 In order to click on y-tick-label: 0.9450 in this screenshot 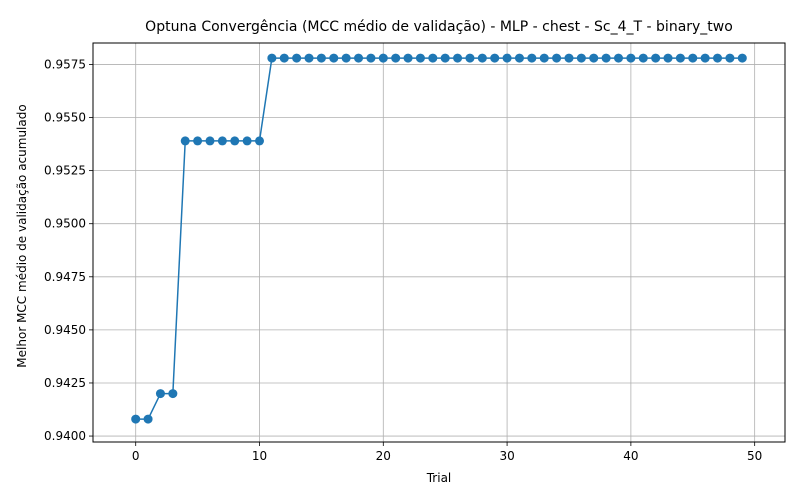, I will do `click(65, 330)`.